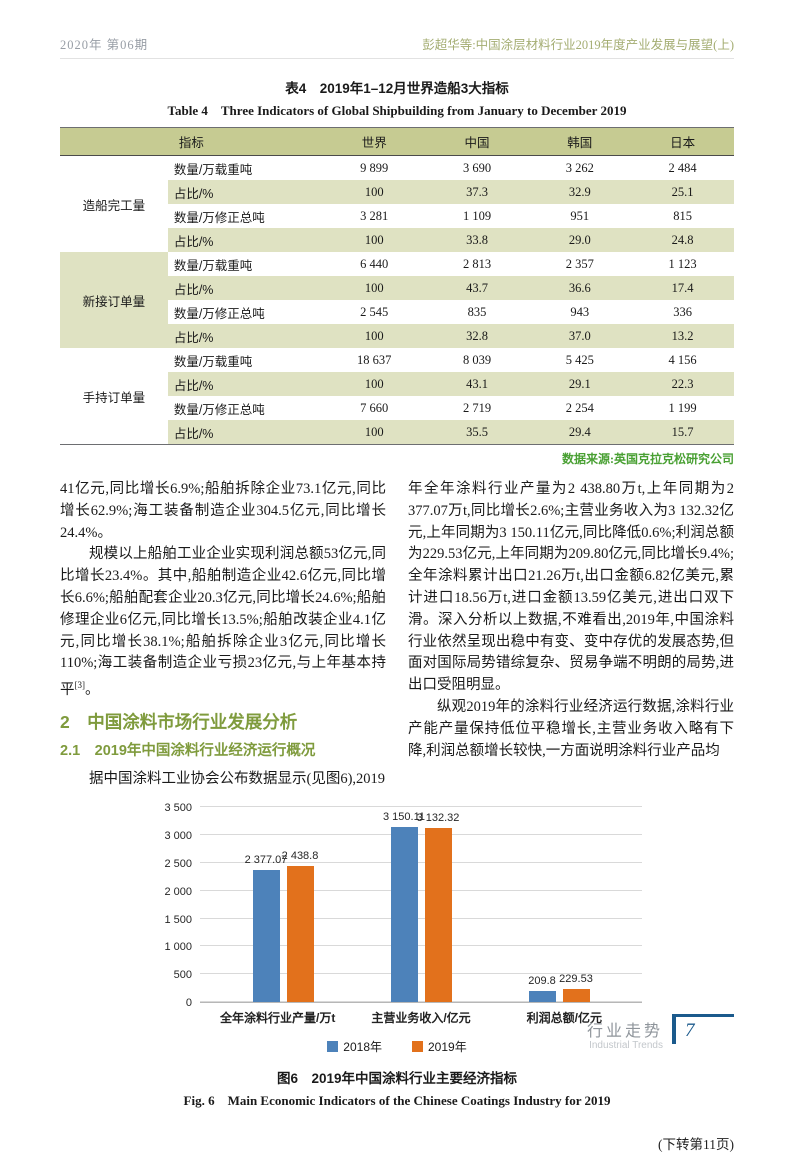 The width and height of the screenshot is (794, 1153). I want to click on table-cell: 7 660, so click(374, 407).